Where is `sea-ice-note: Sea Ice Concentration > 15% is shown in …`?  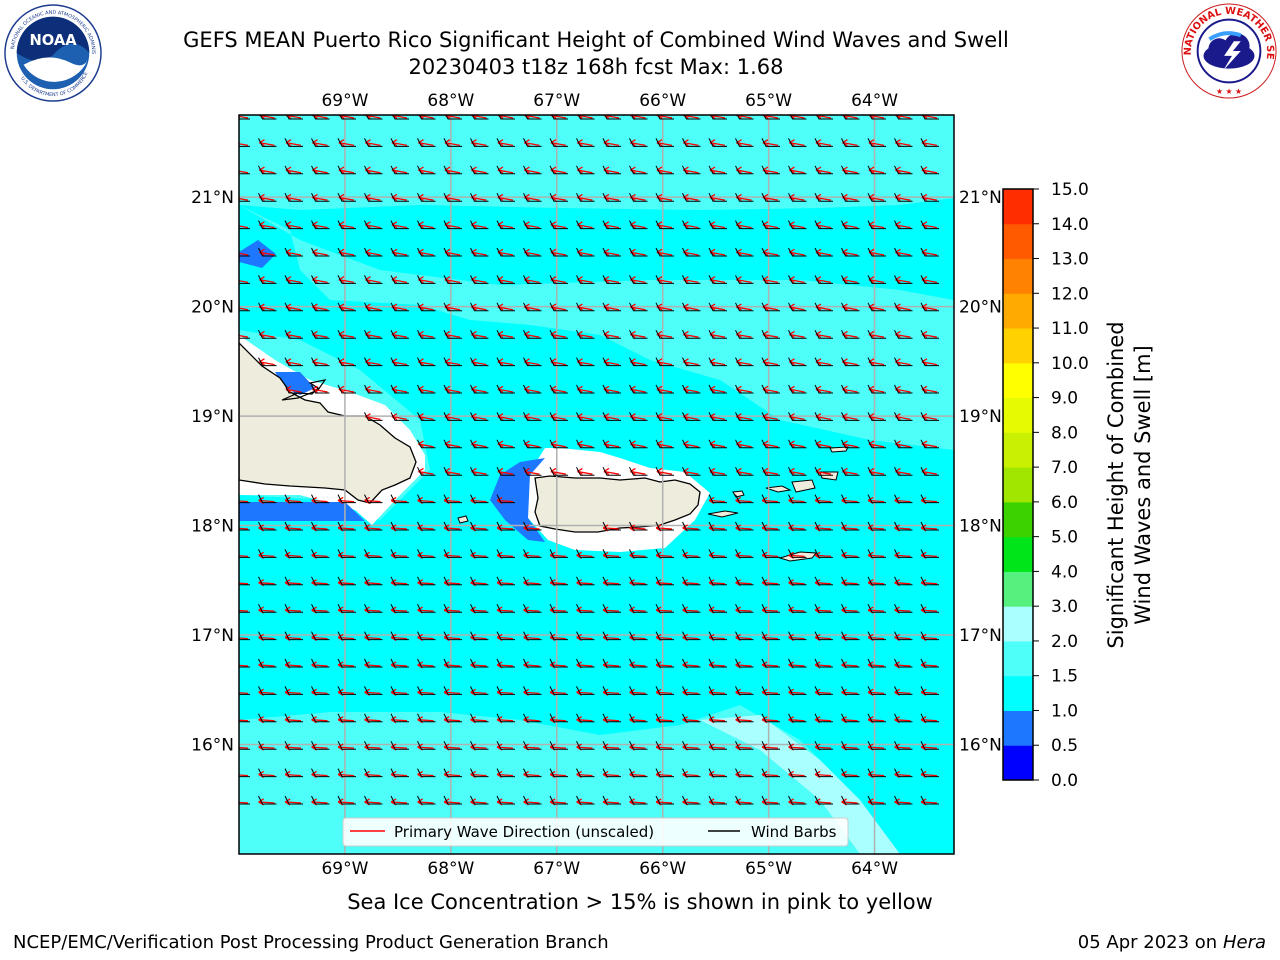
sea-ice-note: Sea Ice Concentration > 15% is shown in … is located at coordinates (640, 902).